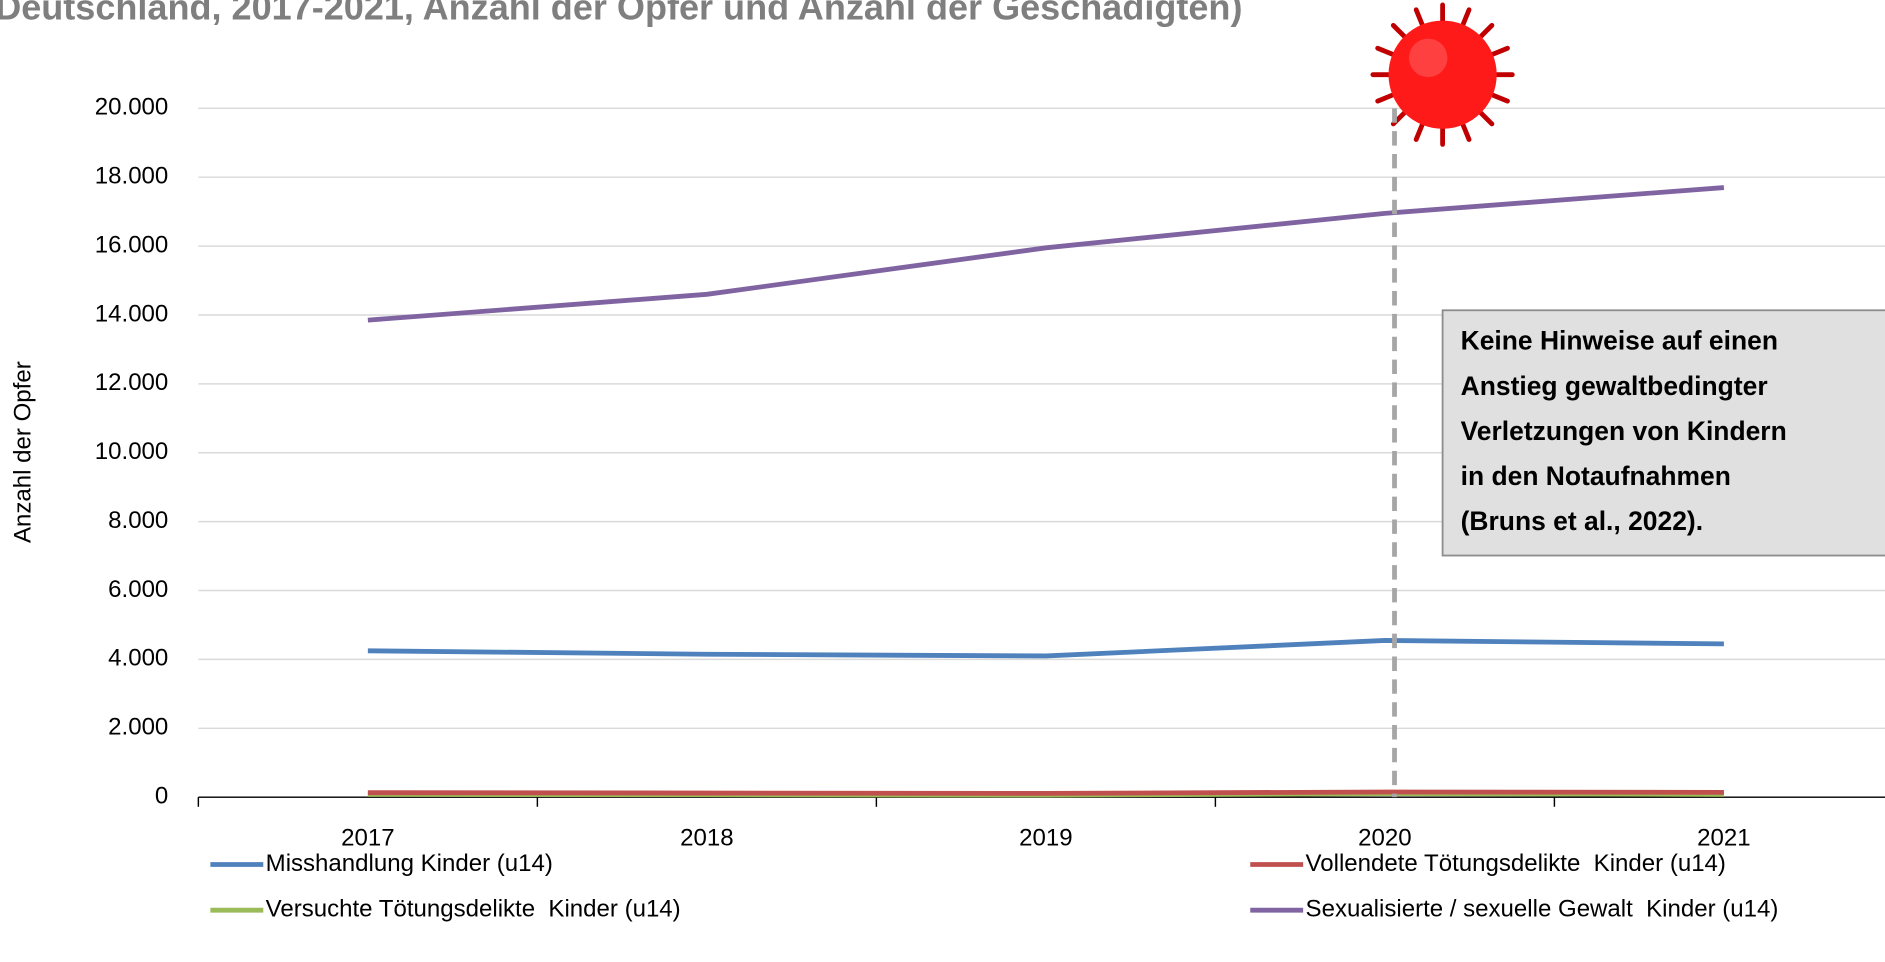  What do you see at coordinates (22, 452) in the screenshot?
I see `y-axis-label: Anzahl der Opfer` at bounding box center [22, 452].